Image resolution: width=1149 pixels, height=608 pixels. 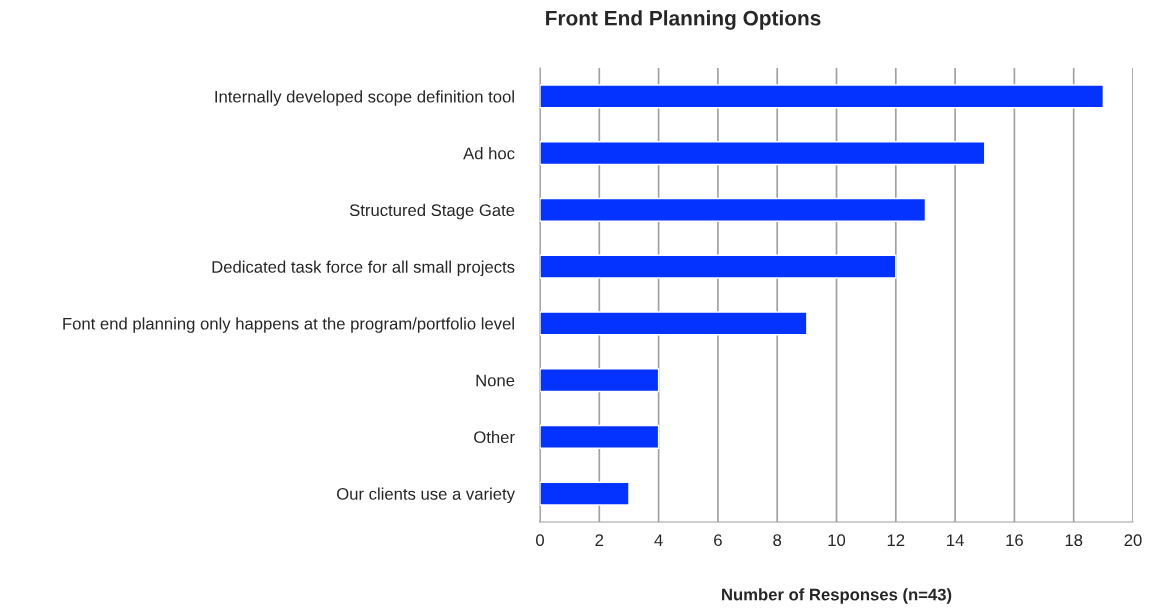 What do you see at coordinates (432, 211) in the screenshot?
I see `y-tick-label: Structured Stage Gate` at bounding box center [432, 211].